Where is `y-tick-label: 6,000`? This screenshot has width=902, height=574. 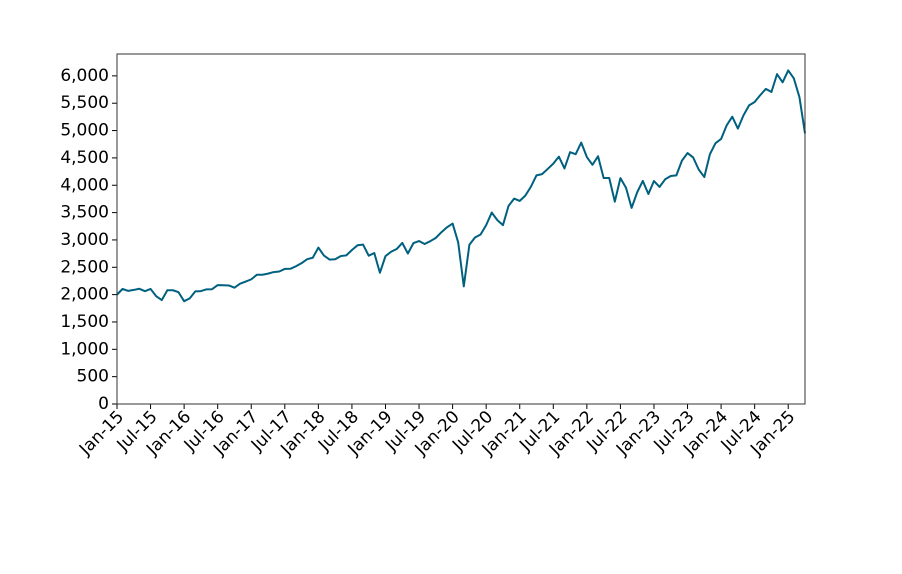 y-tick-label: 6,000 is located at coordinates (84, 76).